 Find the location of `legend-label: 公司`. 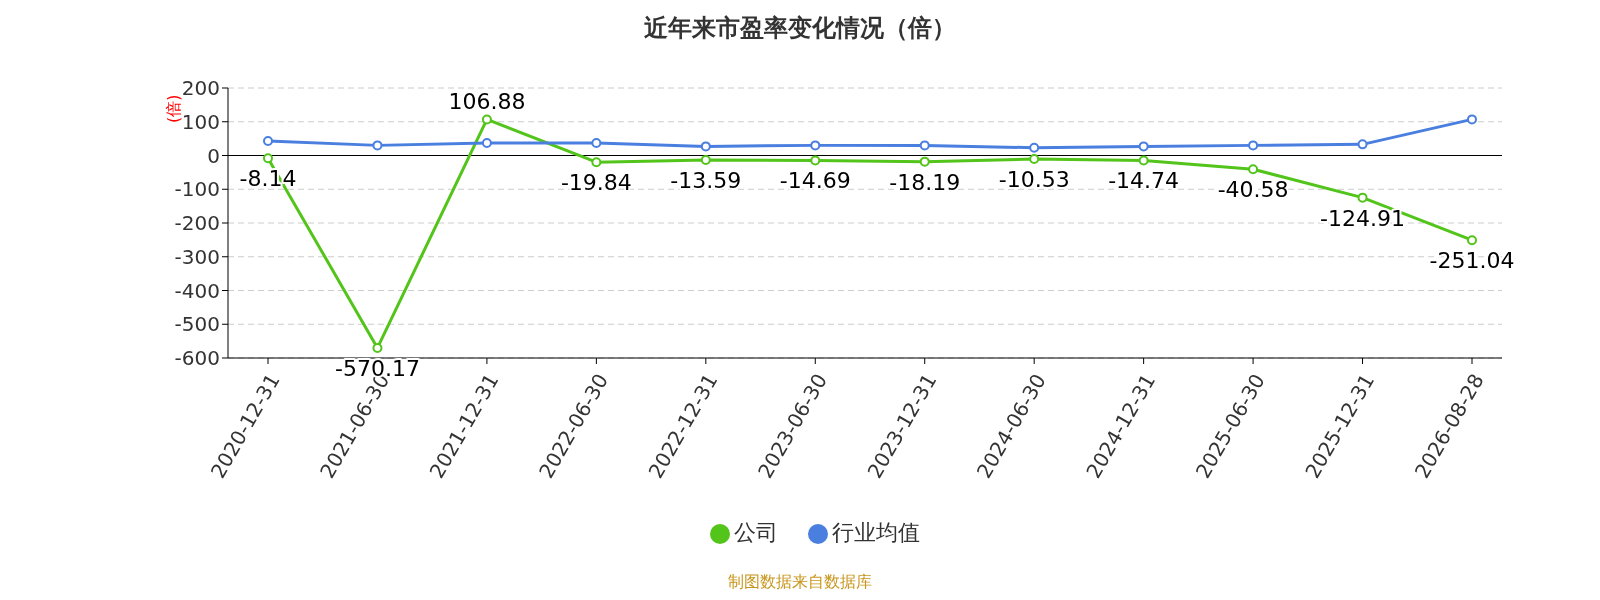

legend-label: 公司 is located at coordinates (756, 532).